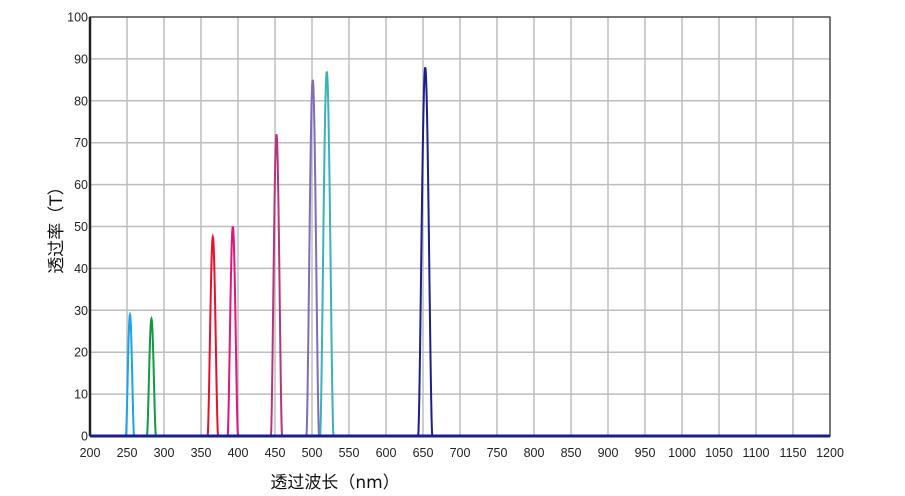  What do you see at coordinates (682, 453) in the screenshot?
I see `x-tick-label: 1000` at bounding box center [682, 453].